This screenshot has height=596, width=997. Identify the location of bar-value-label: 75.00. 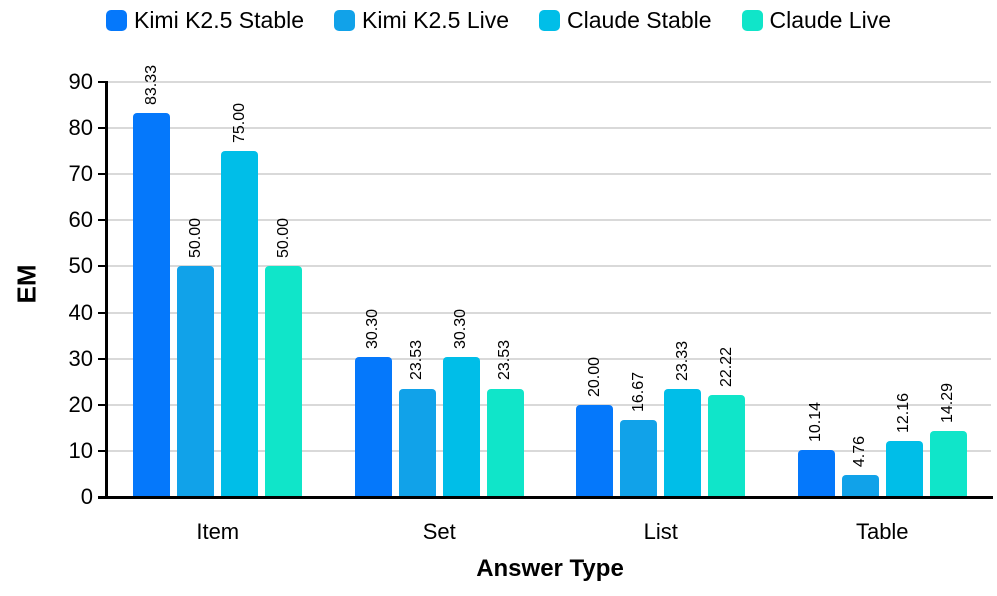
(239, 123).